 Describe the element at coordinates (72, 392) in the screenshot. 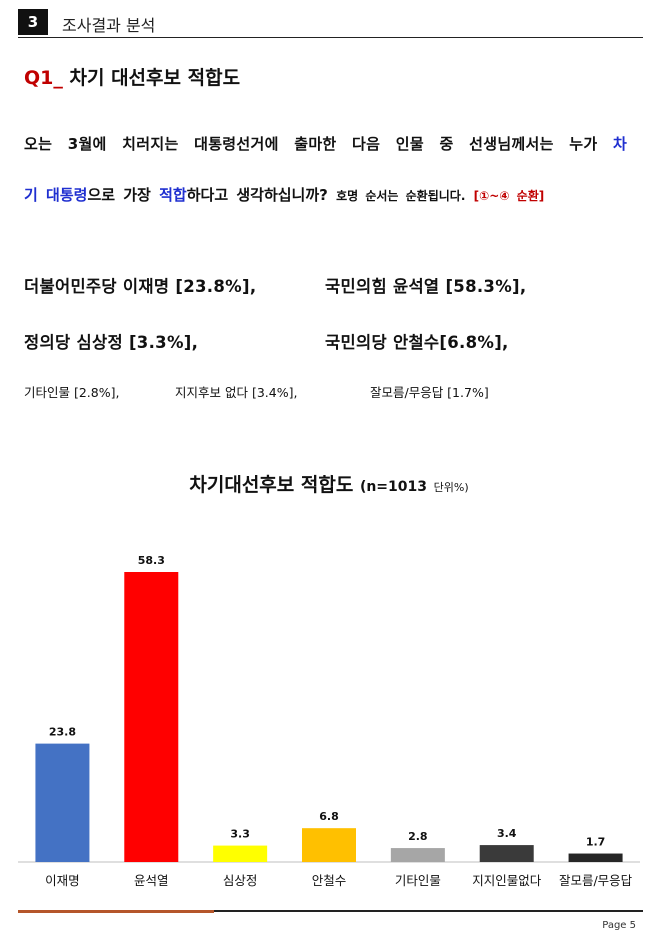

I see `result-other: 기타인물 [2.8%],` at that location.